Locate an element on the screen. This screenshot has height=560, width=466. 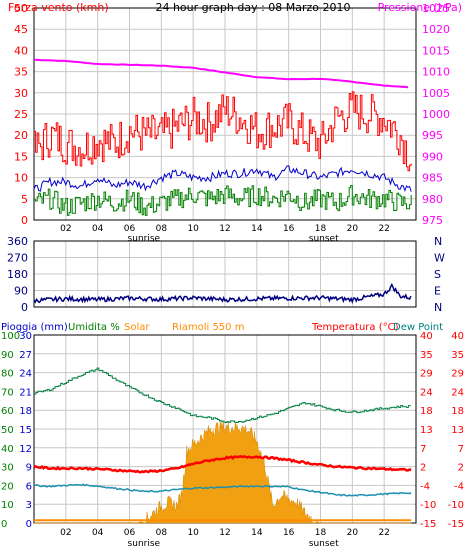
panel3-temp-ticks-inner: -15 -10 -4 2 7 13 18 24 29 35 40 is located at coordinates (428, 430).